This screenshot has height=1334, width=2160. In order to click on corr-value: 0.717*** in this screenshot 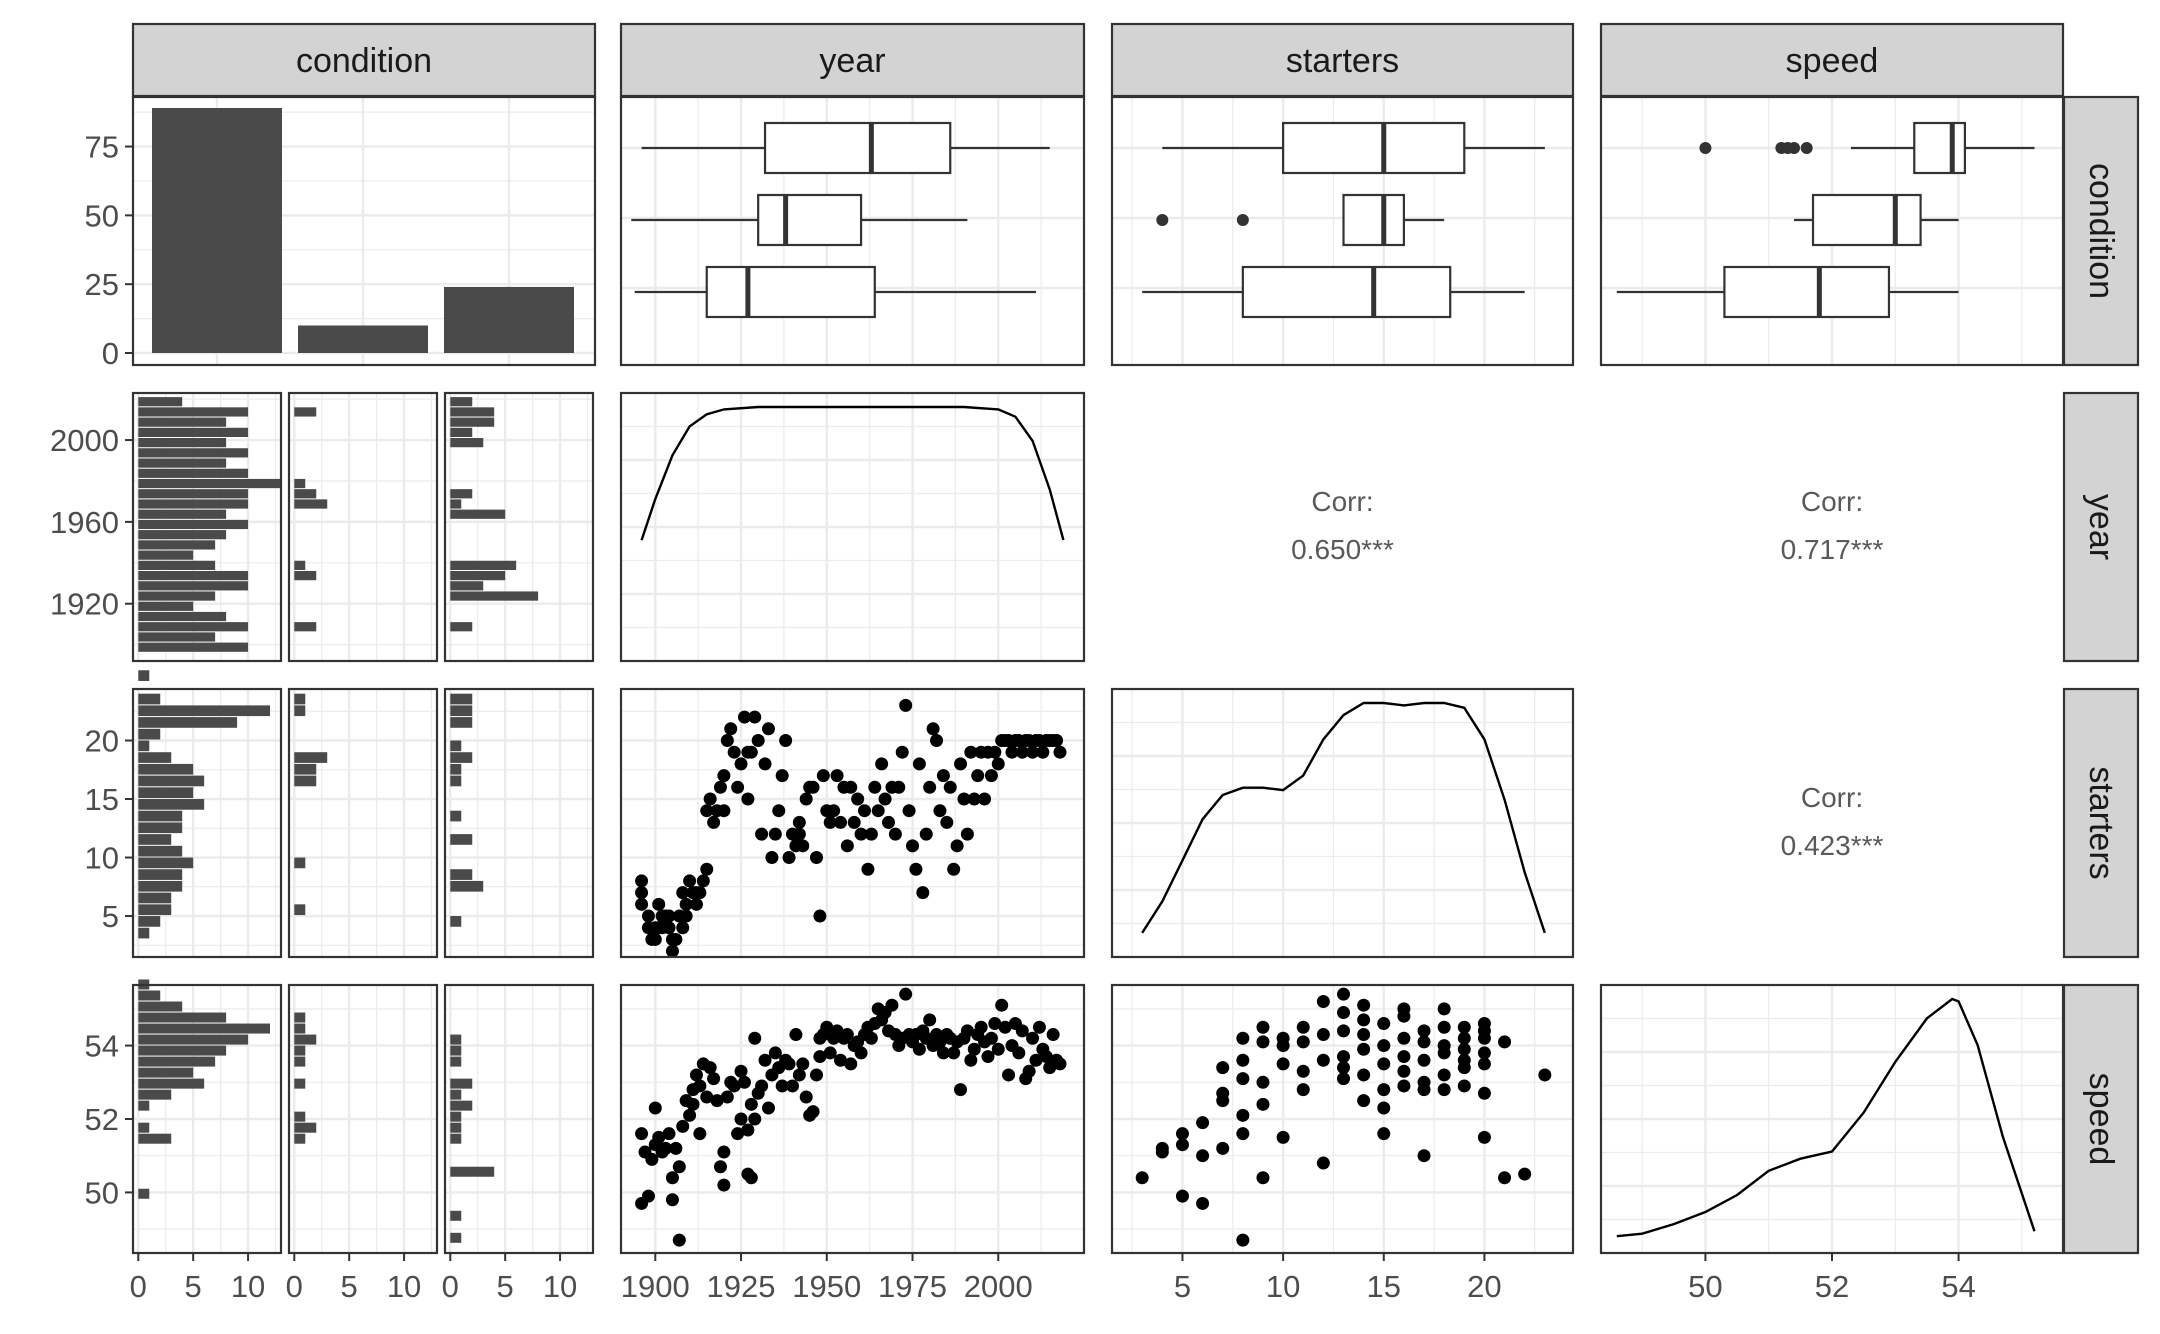, I will do `click(1832, 549)`.